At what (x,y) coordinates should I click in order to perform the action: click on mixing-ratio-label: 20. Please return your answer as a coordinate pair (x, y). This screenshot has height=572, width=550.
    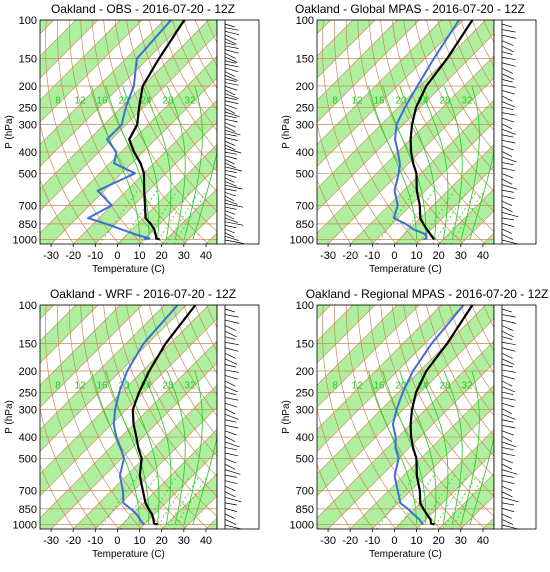
    Looking at the image, I should click on (401, 100).